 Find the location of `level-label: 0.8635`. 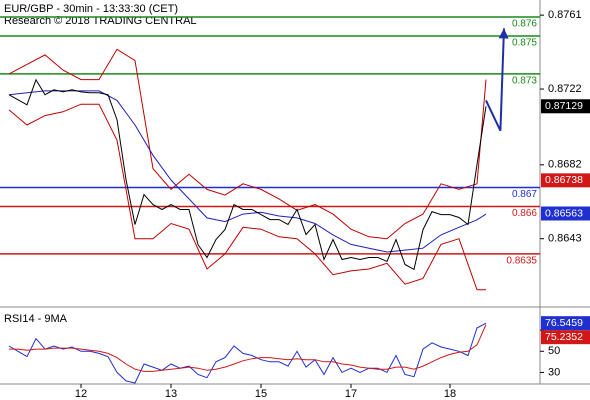

level-label: 0.8635 is located at coordinates (521, 260).